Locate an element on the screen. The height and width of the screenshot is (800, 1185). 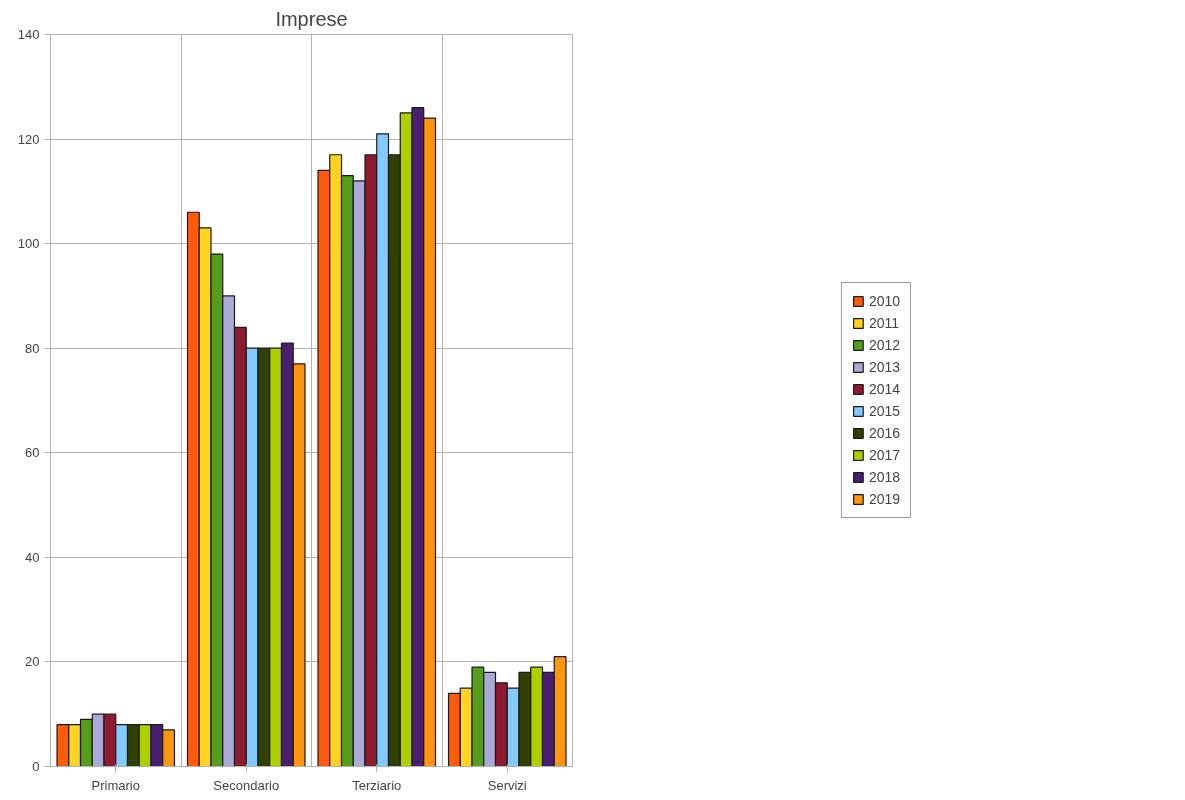
legend-label: 2016 is located at coordinates (884, 433).